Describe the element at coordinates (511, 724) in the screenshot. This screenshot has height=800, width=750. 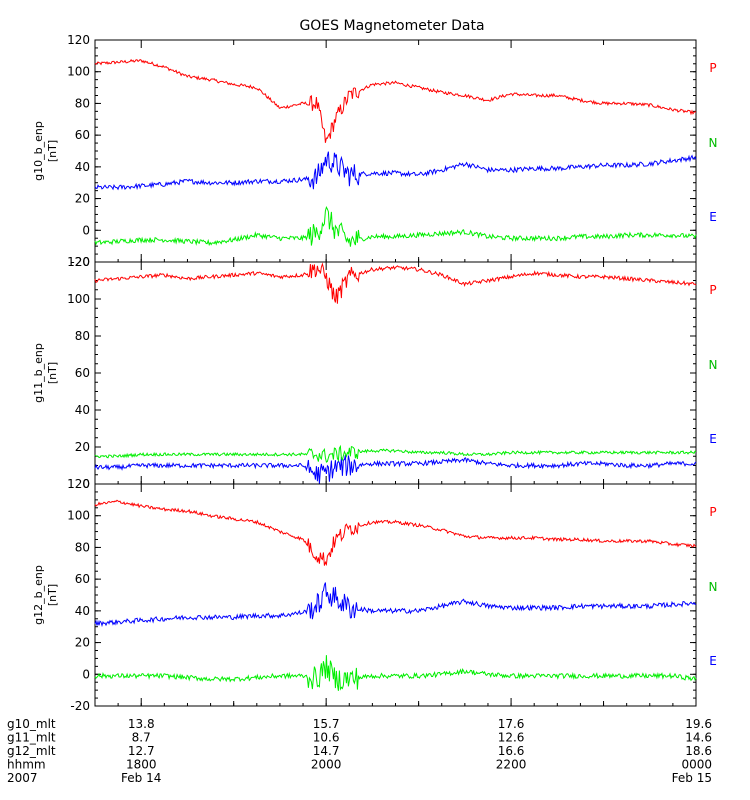
I see `footer-row-value: 17.6` at that location.